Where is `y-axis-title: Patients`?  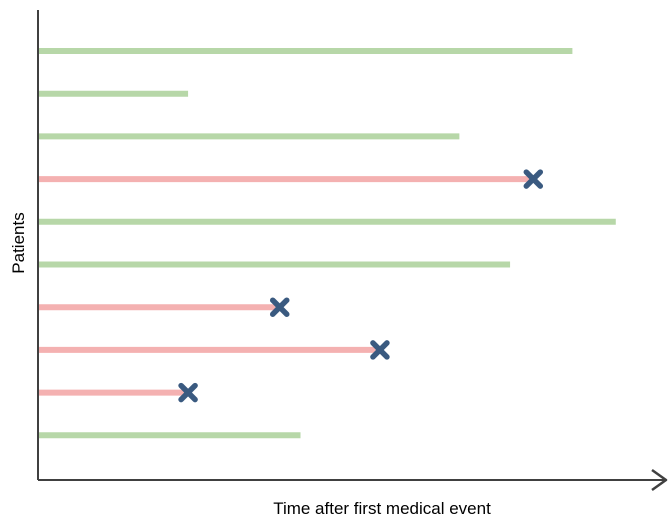 y-axis-title: Patients is located at coordinates (18, 242).